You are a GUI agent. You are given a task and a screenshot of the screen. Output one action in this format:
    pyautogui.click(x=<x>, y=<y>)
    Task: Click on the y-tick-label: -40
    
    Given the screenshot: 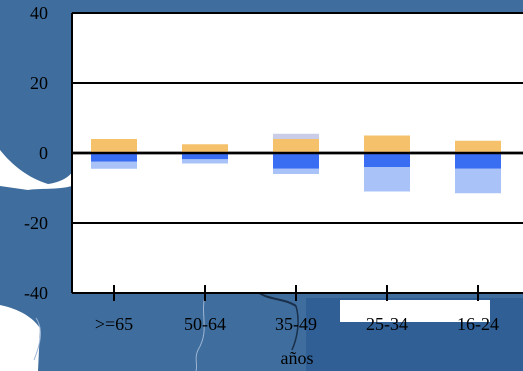 What is the action you would take?
    pyautogui.click(x=36, y=293)
    